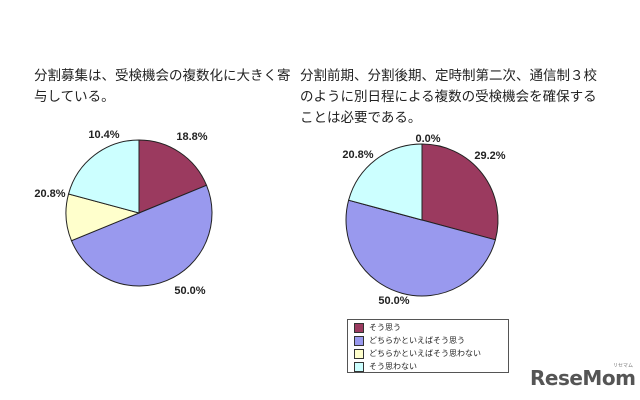  Describe the element at coordinates (141, 235) in the screenshot. I see `pie1-slice-somewhat-agree` at that location.